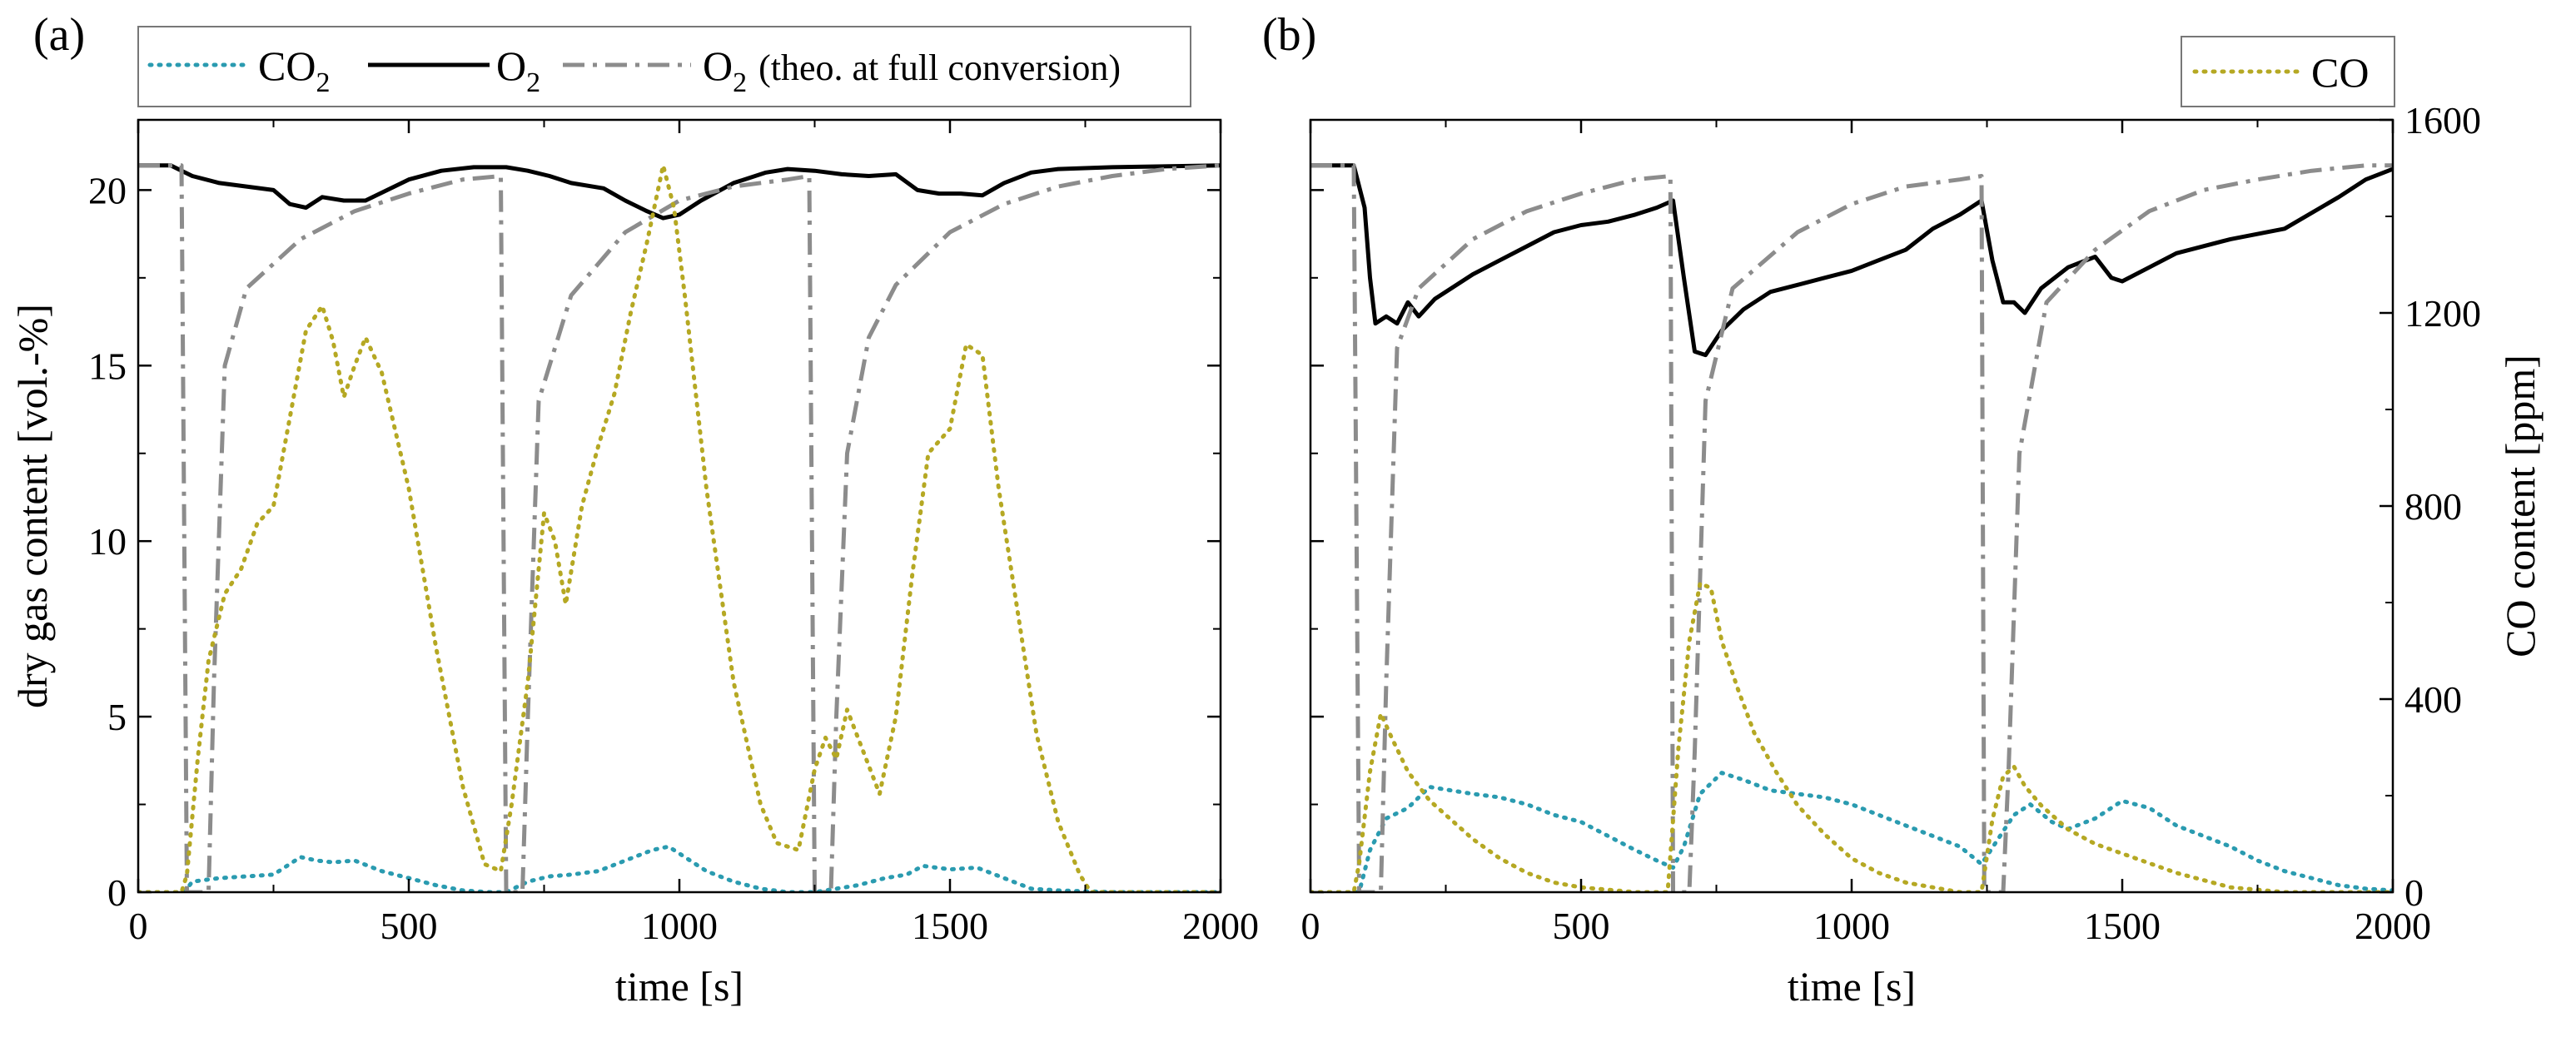  What do you see at coordinates (107, 190) in the screenshot?
I see `panel-a-y-tick-label: 20` at bounding box center [107, 190].